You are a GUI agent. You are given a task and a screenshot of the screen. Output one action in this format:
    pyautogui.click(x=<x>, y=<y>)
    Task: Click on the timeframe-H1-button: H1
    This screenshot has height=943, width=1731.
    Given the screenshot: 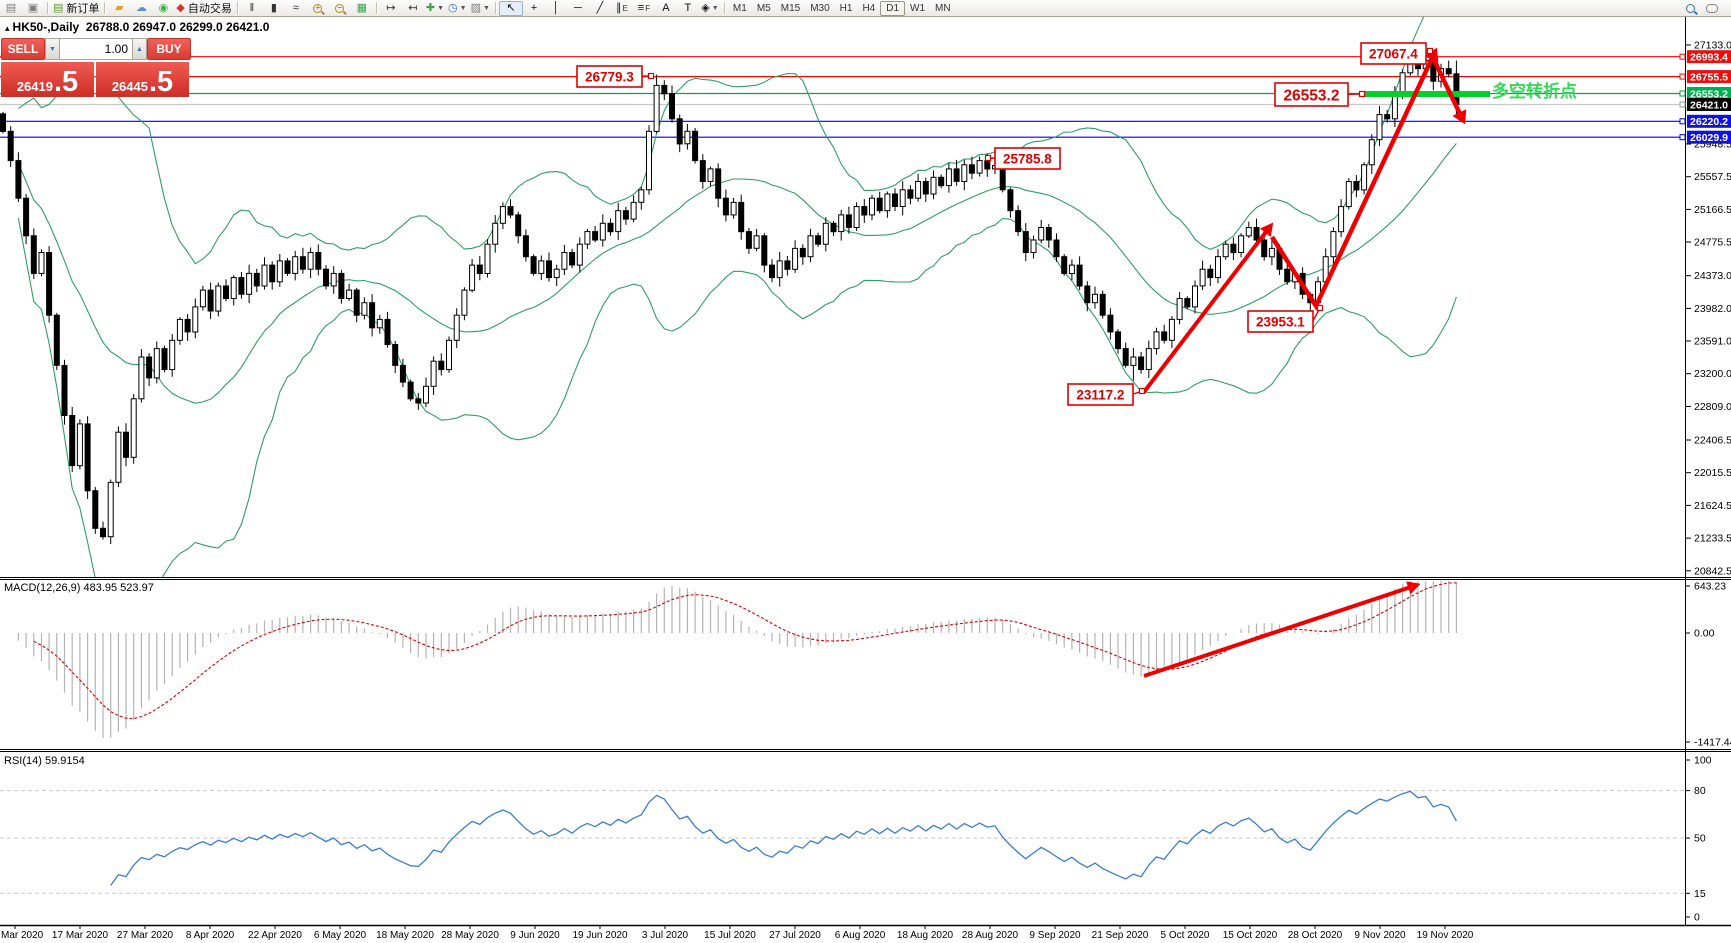 What is the action you would take?
    pyautogui.click(x=846, y=8)
    